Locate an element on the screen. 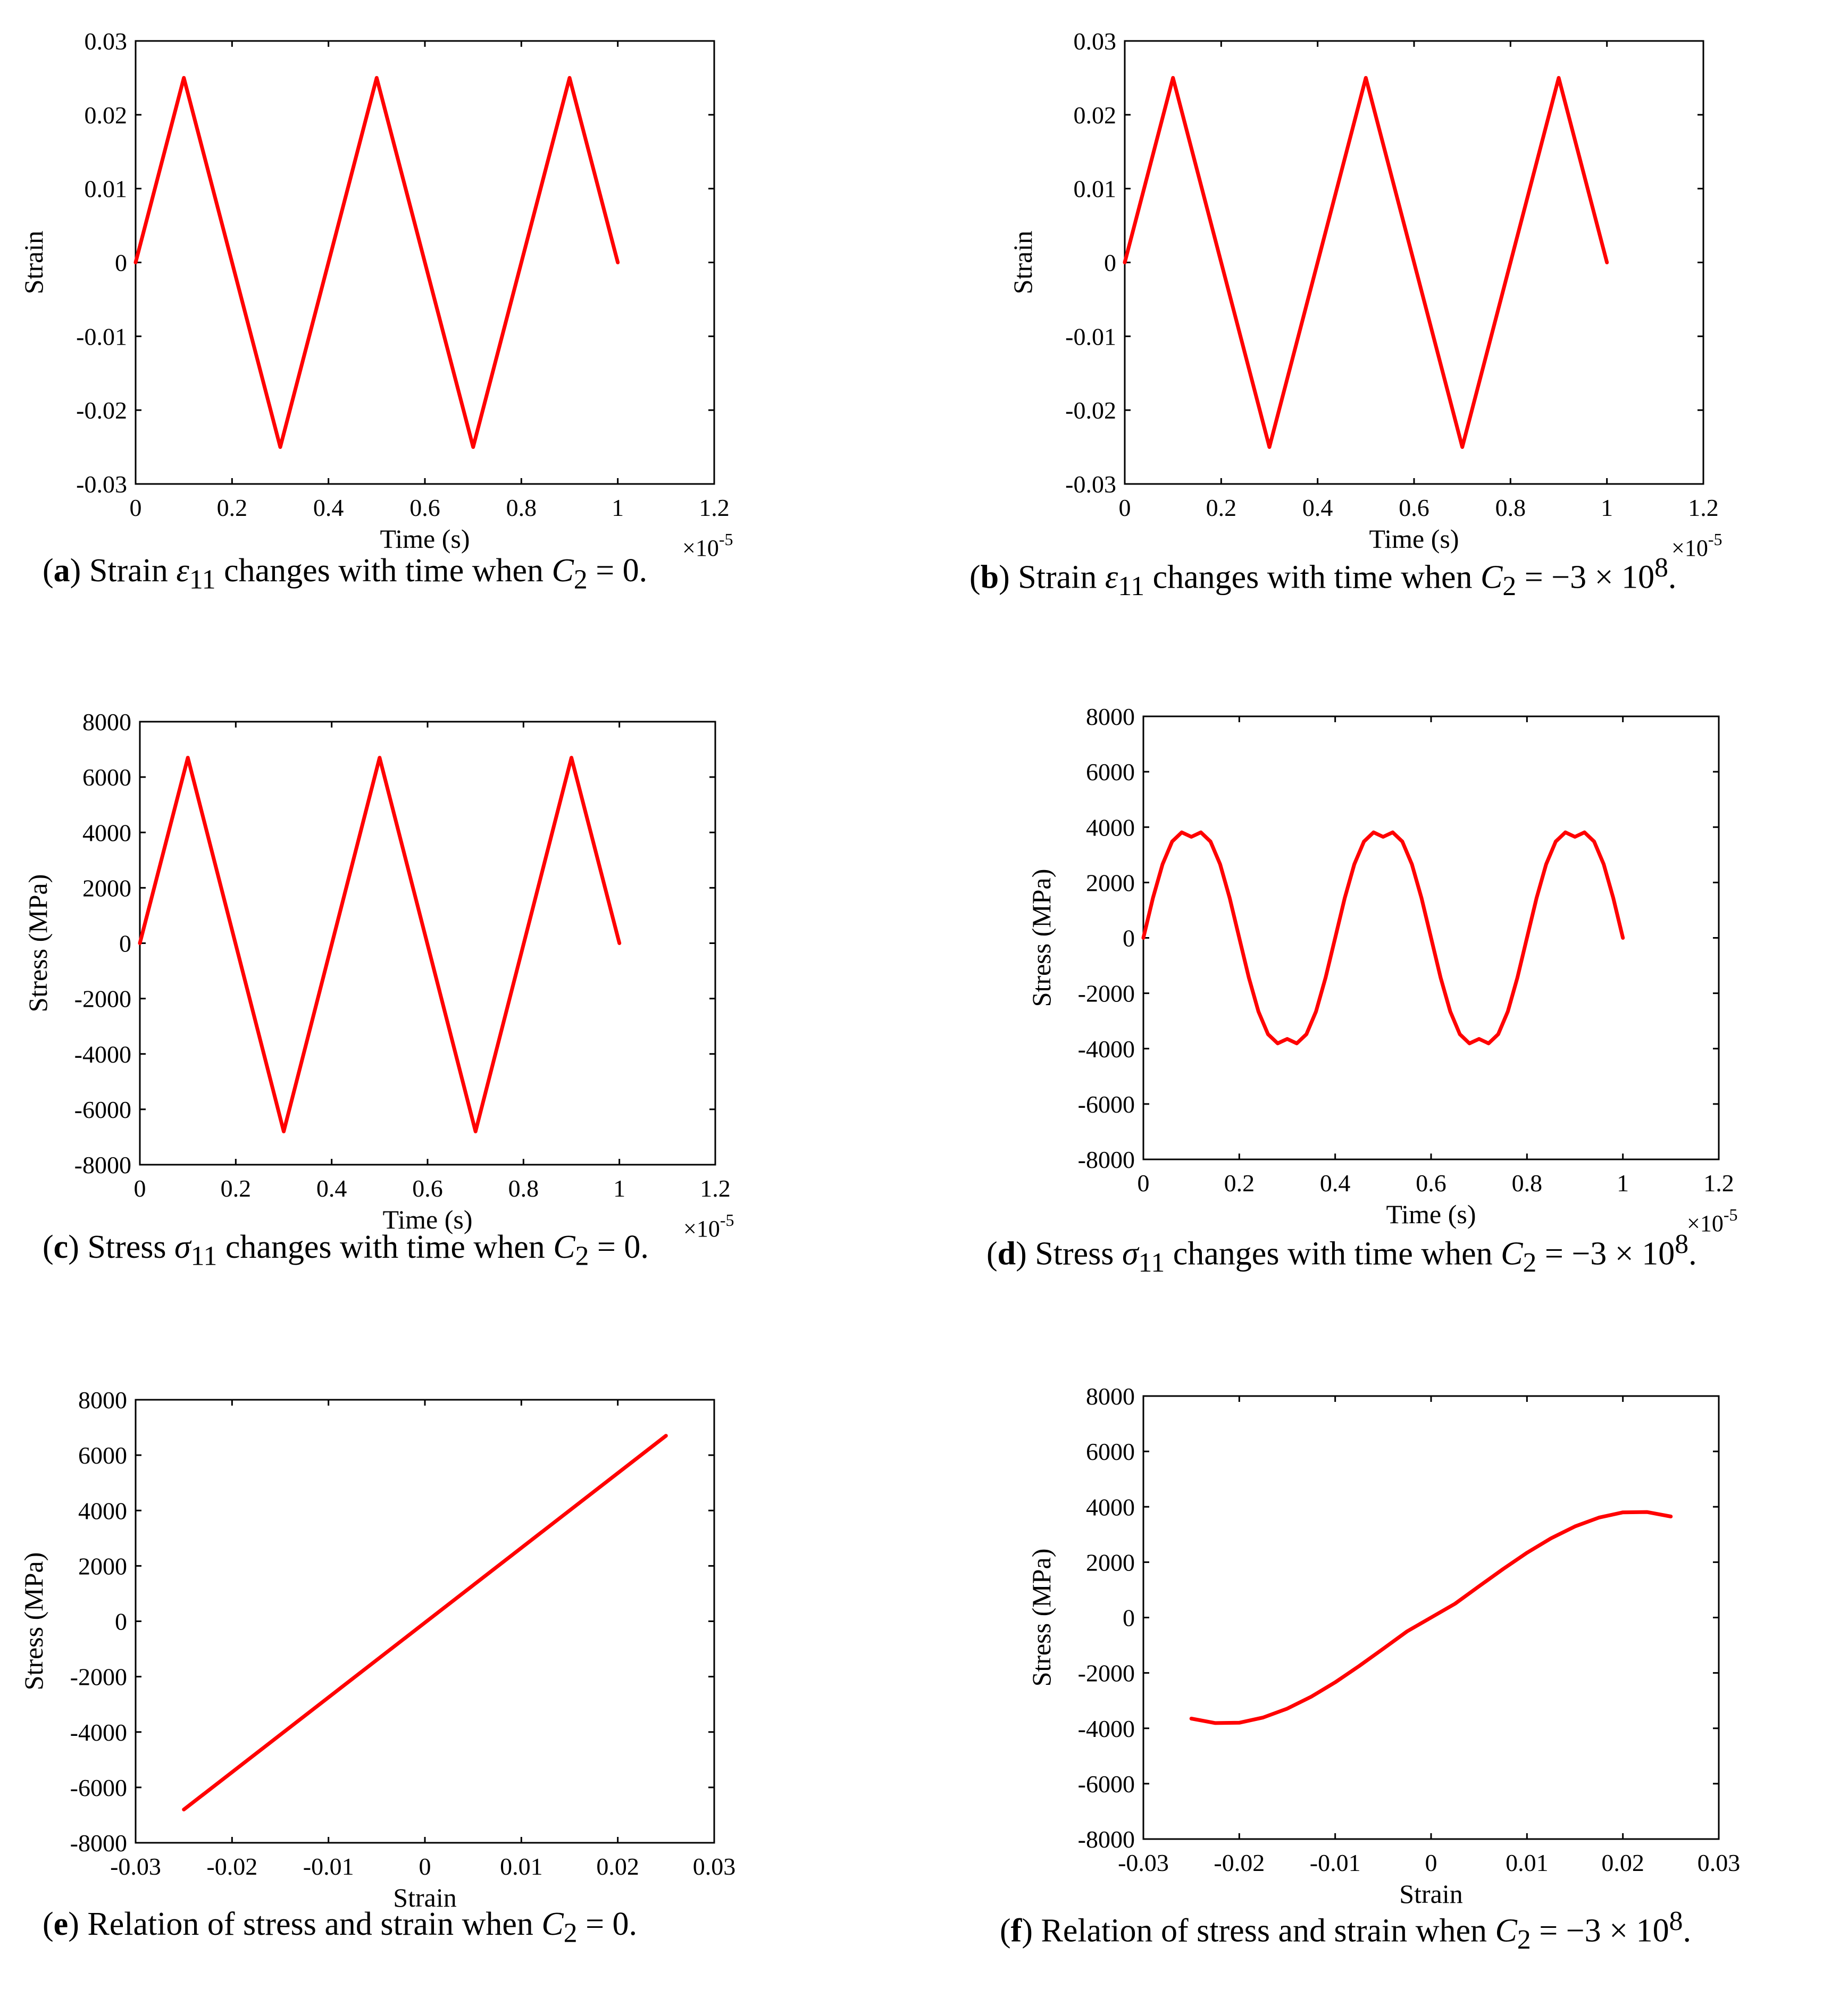 The width and height of the screenshot is (1848, 1997). series-line-stress-strain is located at coordinates (425, 1623).